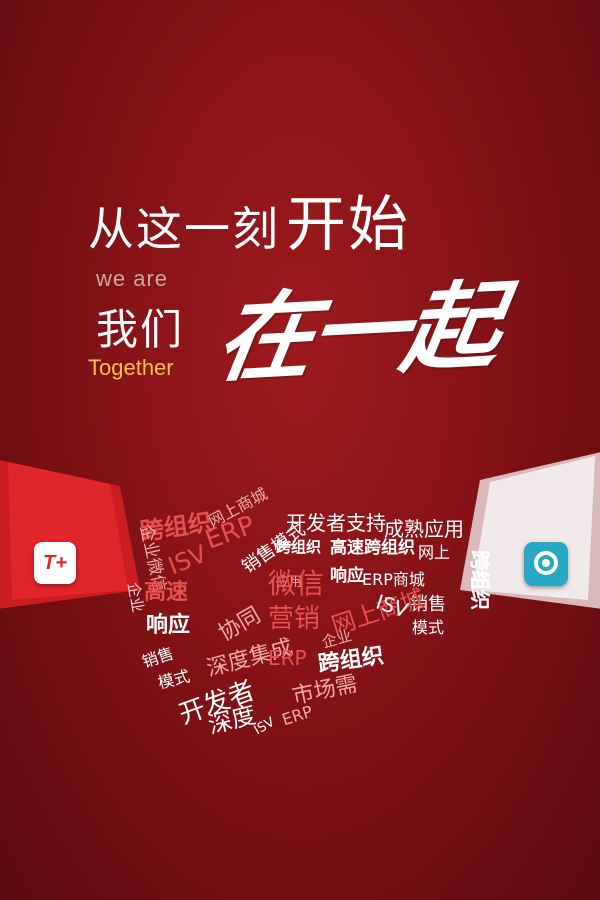 The width and height of the screenshot is (600, 900). What do you see at coordinates (250, 658) in the screenshot?
I see `cloud-word: 深度集成` at bounding box center [250, 658].